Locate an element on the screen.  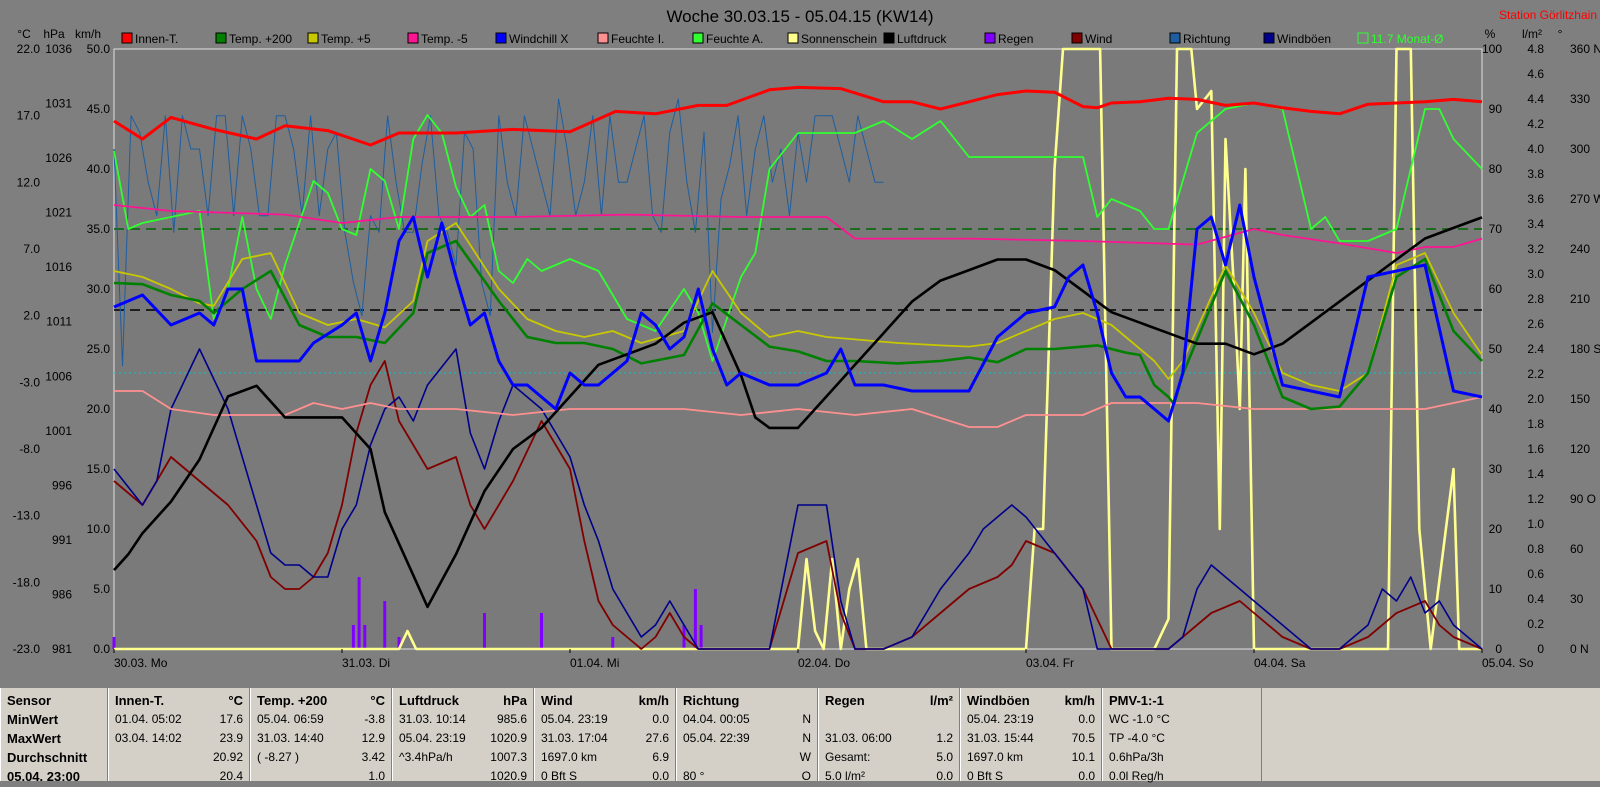
tick-label-temp-c: -13.0 is located at coordinates (27, 516).